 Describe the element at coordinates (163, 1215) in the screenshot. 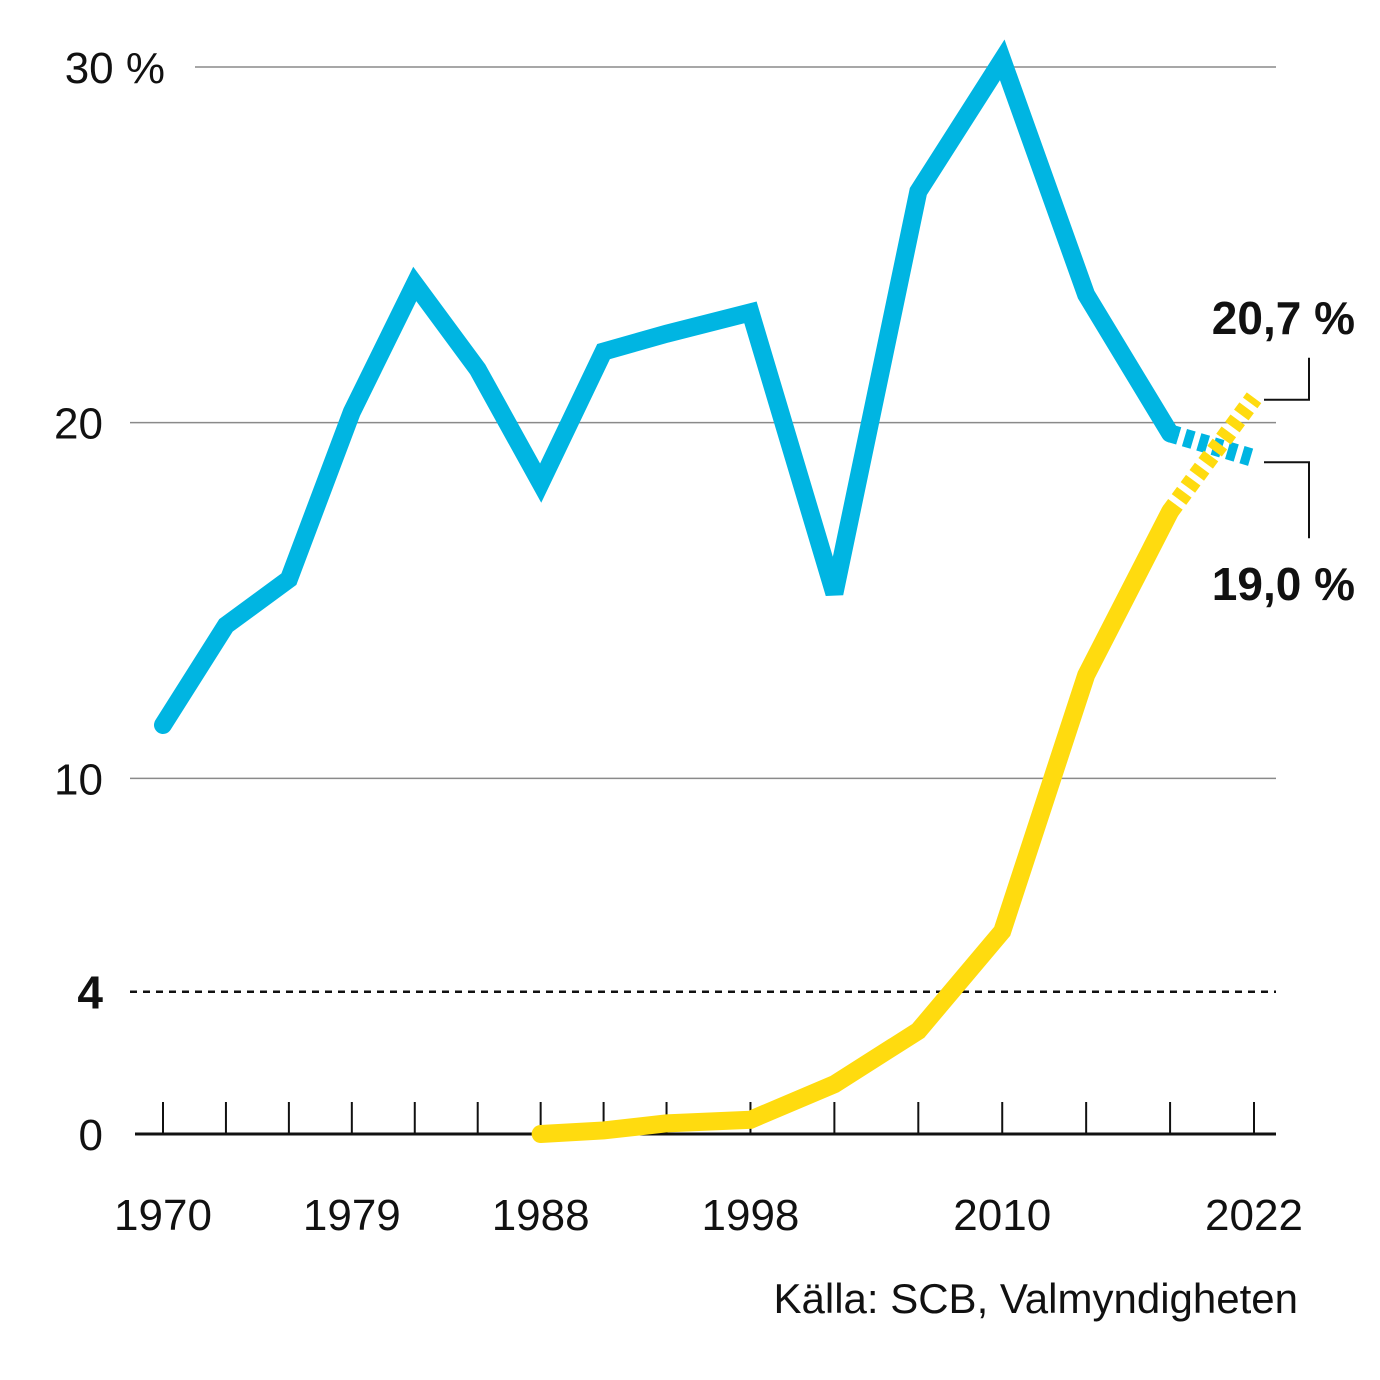

I see `x-tick-label-1970: 1970` at that location.